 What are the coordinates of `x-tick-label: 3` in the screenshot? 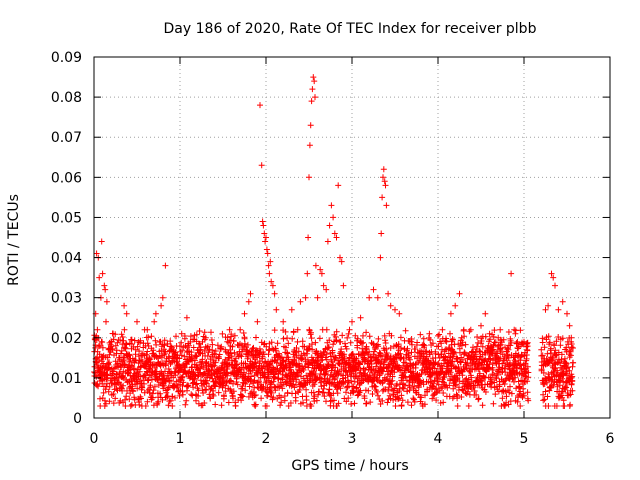 It's located at (352, 439).